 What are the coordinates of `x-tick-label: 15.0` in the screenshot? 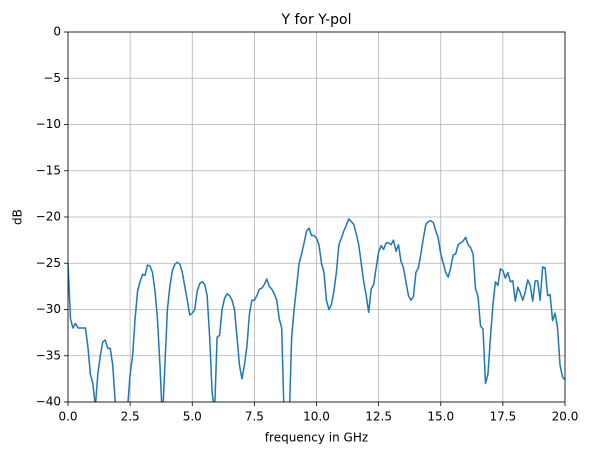 It's located at (440, 417).